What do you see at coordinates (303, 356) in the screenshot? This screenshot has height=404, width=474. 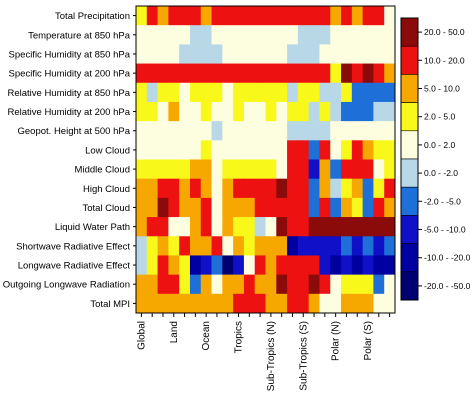 I see `column-label: Sub-Tropics (S)` at bounding box center [303, 356].